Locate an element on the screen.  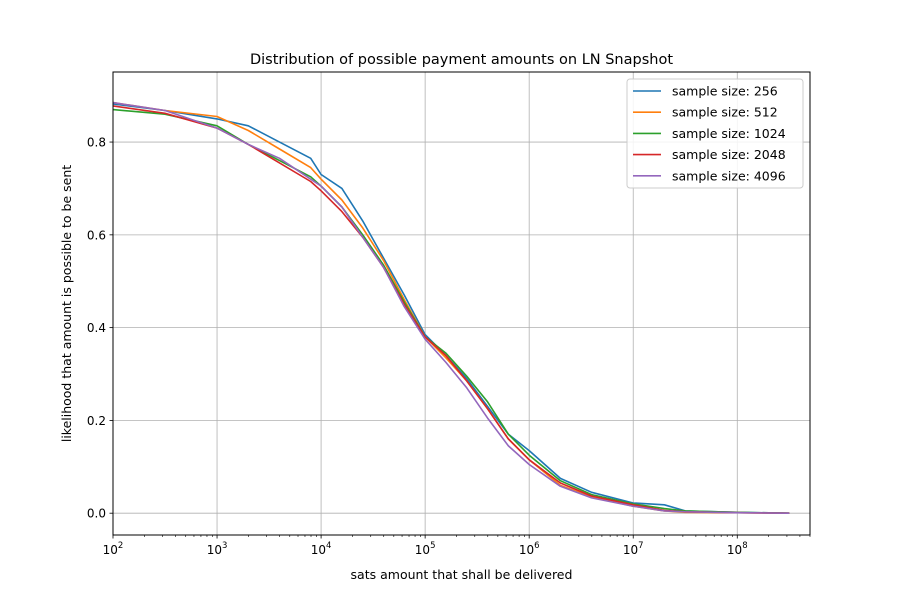
y-tick-label: 0.6 is located at coordinates (96, 235).